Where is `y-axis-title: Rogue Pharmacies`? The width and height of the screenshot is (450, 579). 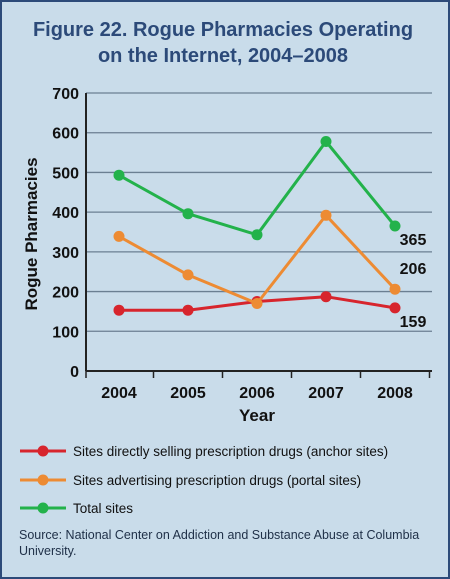 y-axis-title: Rogue Pharmacies is located at coordinates (31, 233).